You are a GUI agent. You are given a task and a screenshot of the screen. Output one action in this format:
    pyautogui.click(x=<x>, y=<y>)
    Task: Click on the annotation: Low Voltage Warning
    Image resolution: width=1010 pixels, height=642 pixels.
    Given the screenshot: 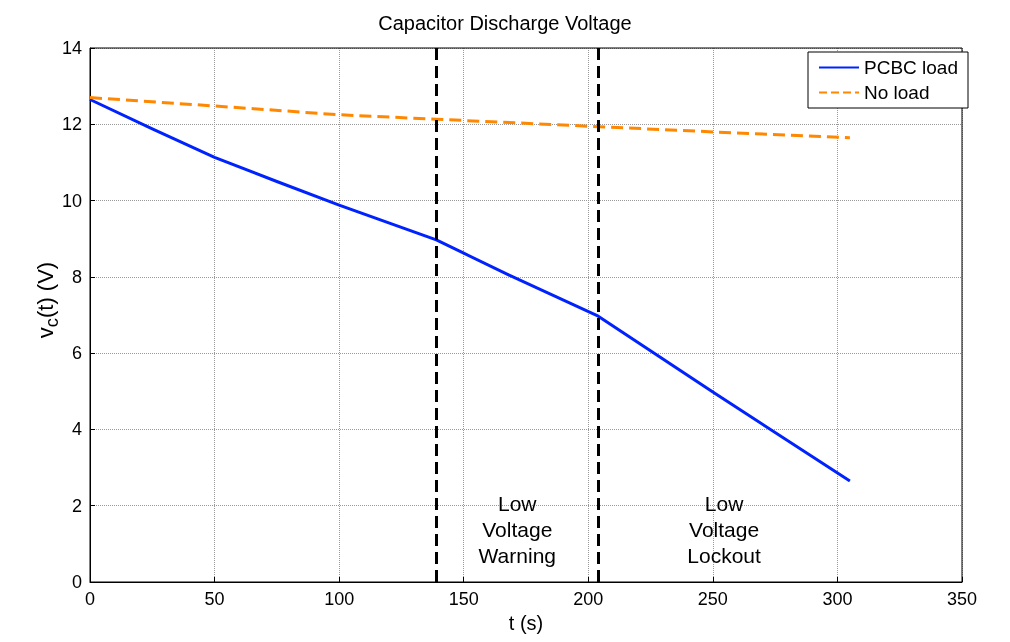 What is the action you would take?
    pyautogui.click(x=517, y=529)
    